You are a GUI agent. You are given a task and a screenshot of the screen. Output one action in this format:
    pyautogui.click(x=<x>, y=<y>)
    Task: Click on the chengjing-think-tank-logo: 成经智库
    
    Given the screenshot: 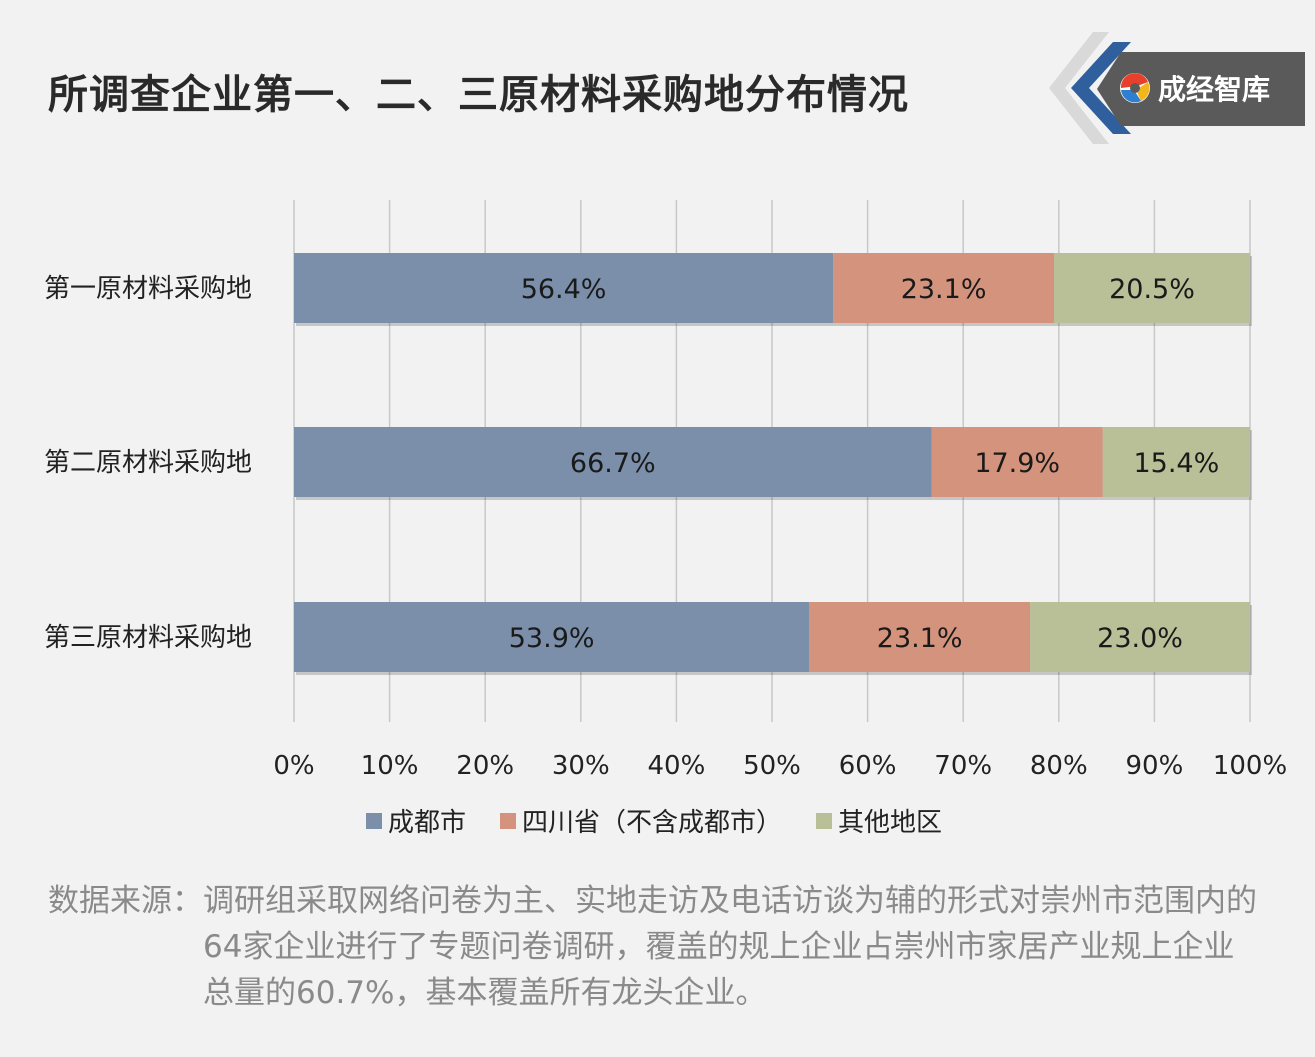 What is the action you would take?
    pyautogui.click(x=1177, y=88)
    